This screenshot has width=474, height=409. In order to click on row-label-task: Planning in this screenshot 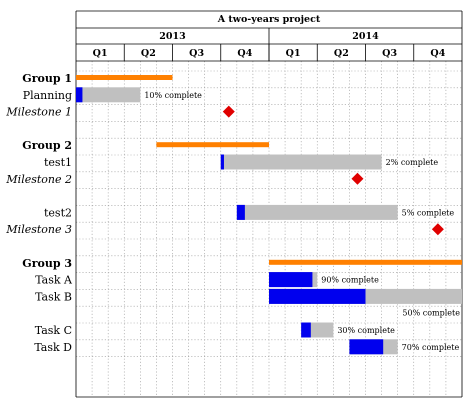, I will do `click(47, 95)`.